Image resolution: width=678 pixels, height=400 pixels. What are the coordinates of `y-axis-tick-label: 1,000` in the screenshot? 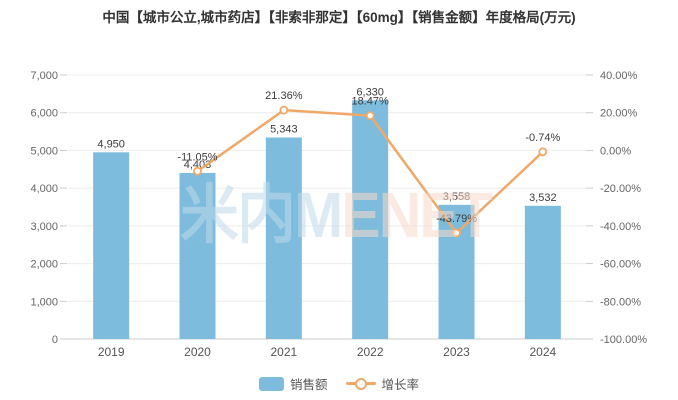 It's located at (44, 302).